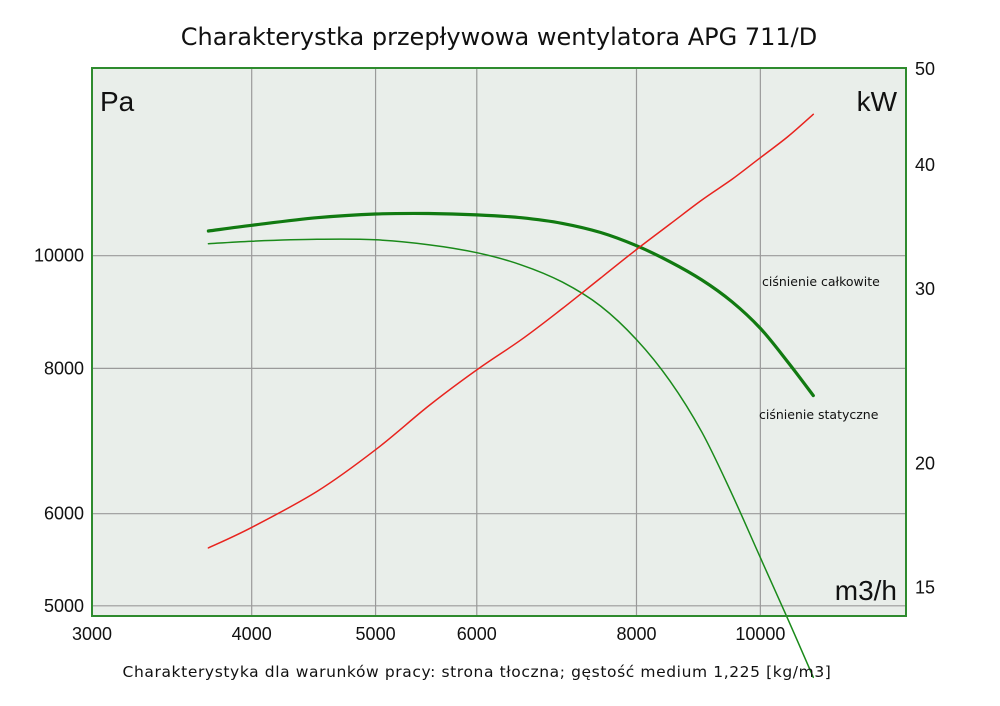  What do you see at coordinates (760, 634) in the screenshot?
I see `x-tick-label: 10000` at bounding box center [760, 634].